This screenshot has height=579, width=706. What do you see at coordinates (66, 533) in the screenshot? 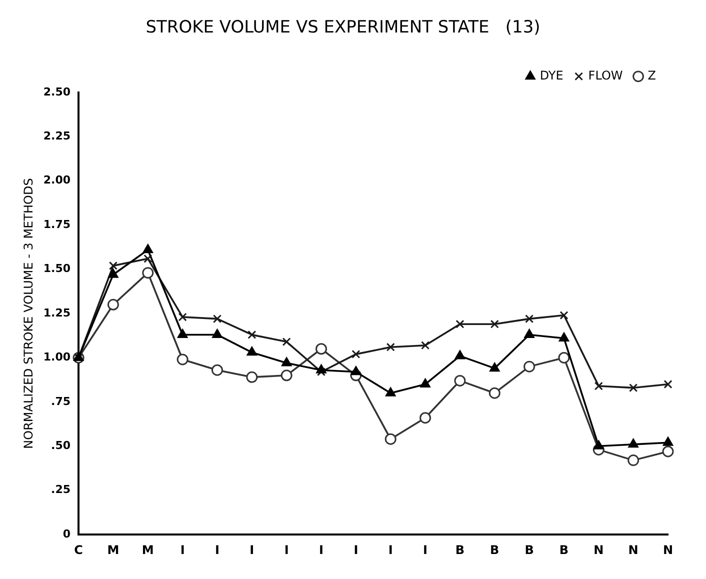
I see `y-tick-label: 0` at bounding box center [66, 533].